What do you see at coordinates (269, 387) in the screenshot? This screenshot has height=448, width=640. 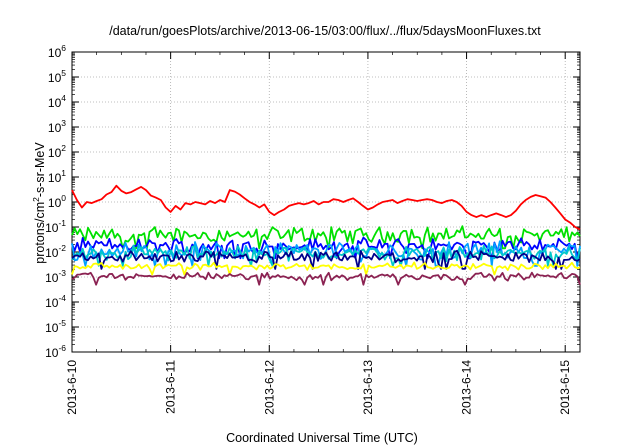 I see `x-tick-label: 2013-6-12` at bounding box center [269, 387].